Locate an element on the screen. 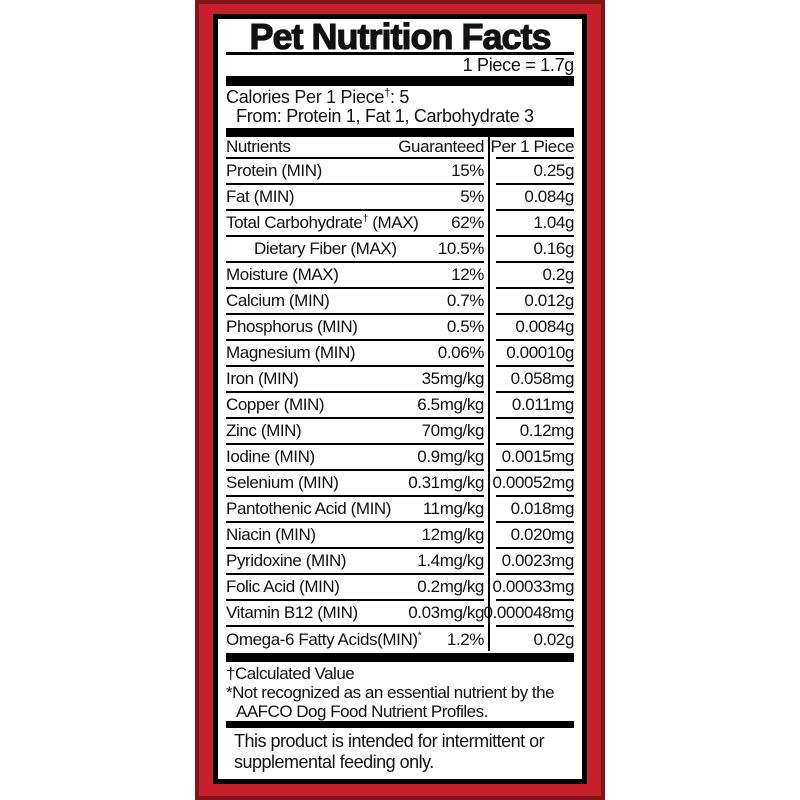 This screenshot has width=800, height=800. table-row: Pyridoxine (MIN) 1.4mg/kg 0.0023mg is located at coordinates (400, 562).